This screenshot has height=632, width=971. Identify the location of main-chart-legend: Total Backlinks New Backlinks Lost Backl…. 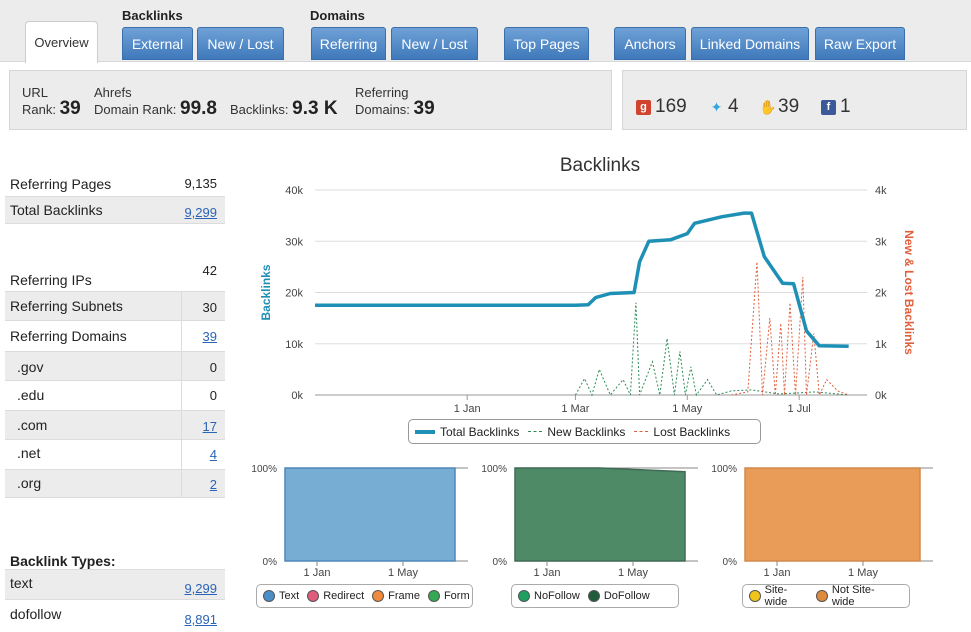
(584, 431).